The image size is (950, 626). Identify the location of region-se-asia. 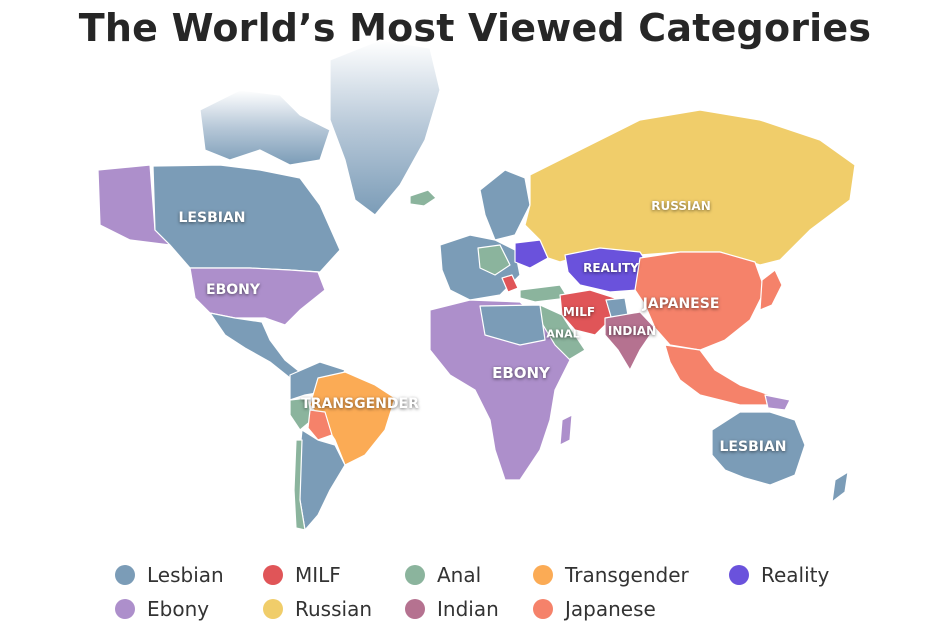
(722, 375).